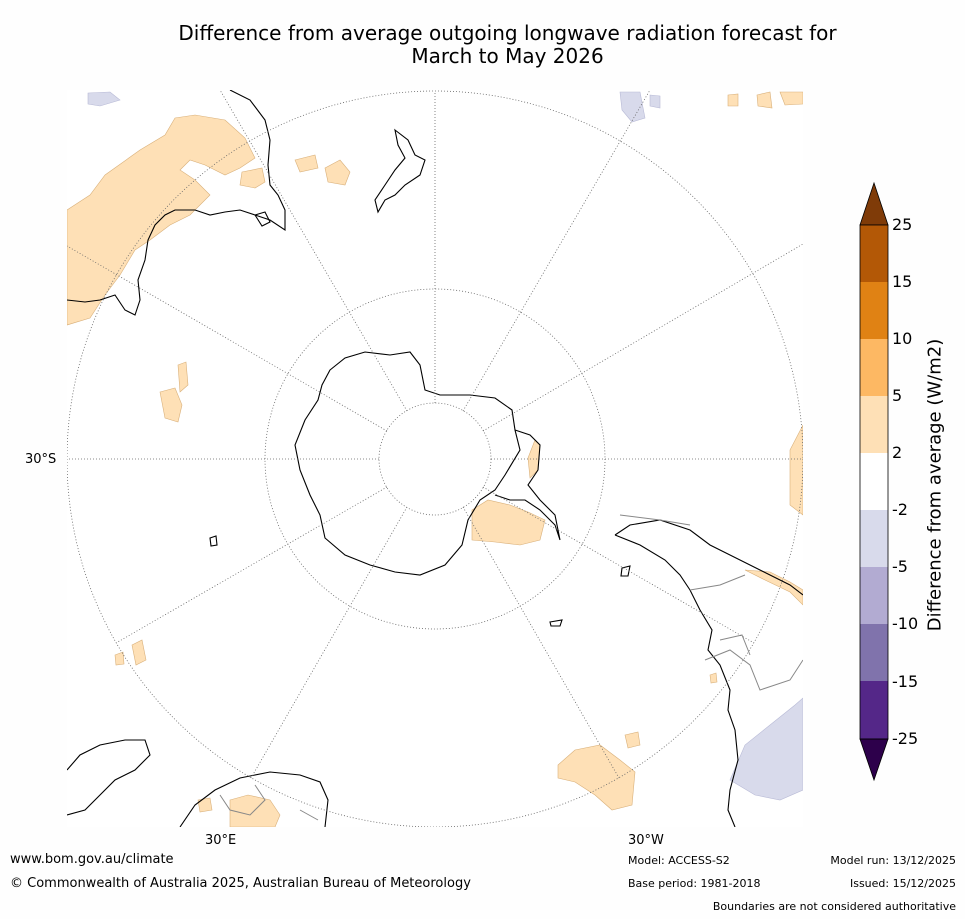 Image resolution: width=965 pixels, height=919 pixels. I want to click on anomaly-region-pacific-north, so click(764, 100).